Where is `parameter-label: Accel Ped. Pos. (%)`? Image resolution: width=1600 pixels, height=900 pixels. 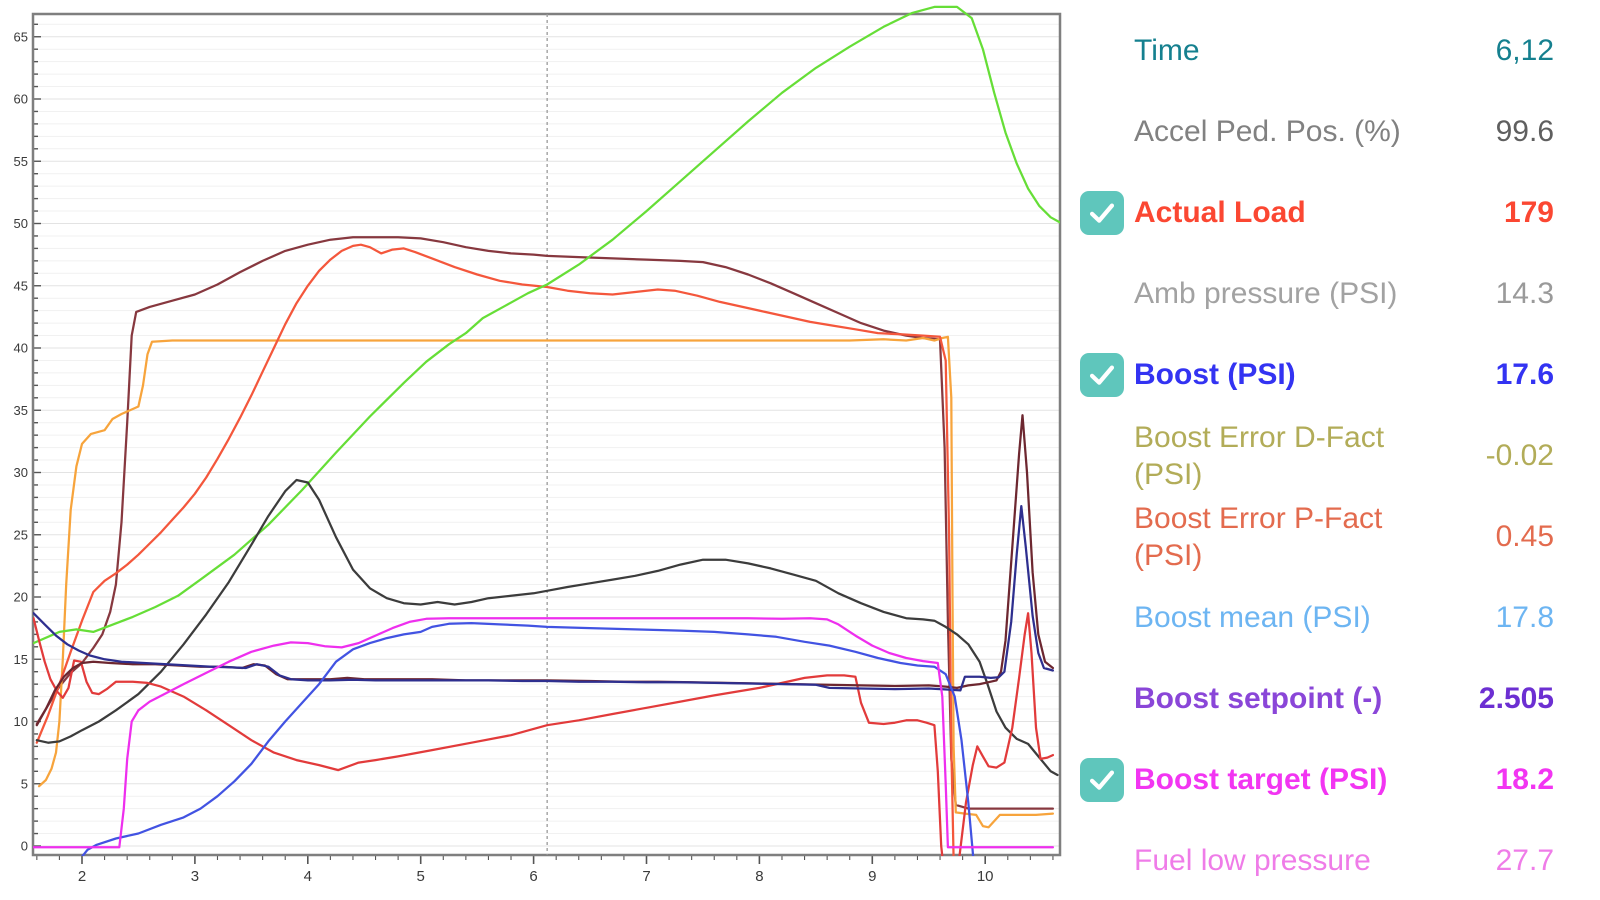
parameter-label: Accel Ped. Pos. (%) is located at coordinates (1267, 131).